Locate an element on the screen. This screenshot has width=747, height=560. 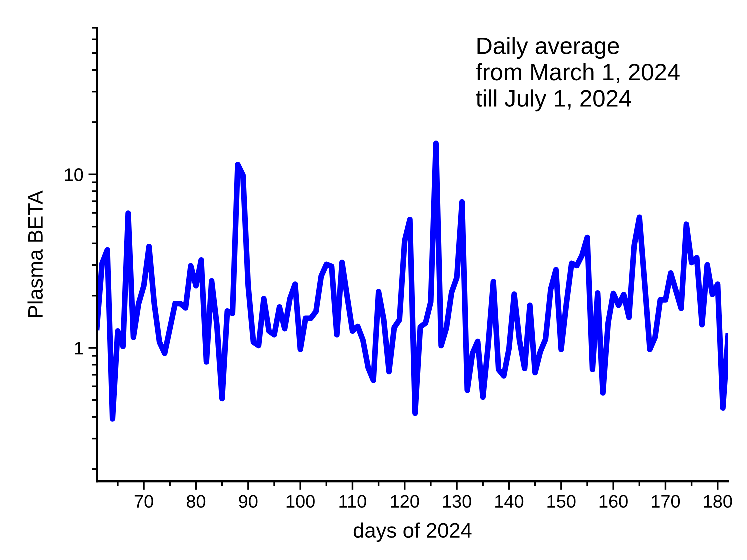
x-tick-label: 160 is located at coordinates (614, 501).